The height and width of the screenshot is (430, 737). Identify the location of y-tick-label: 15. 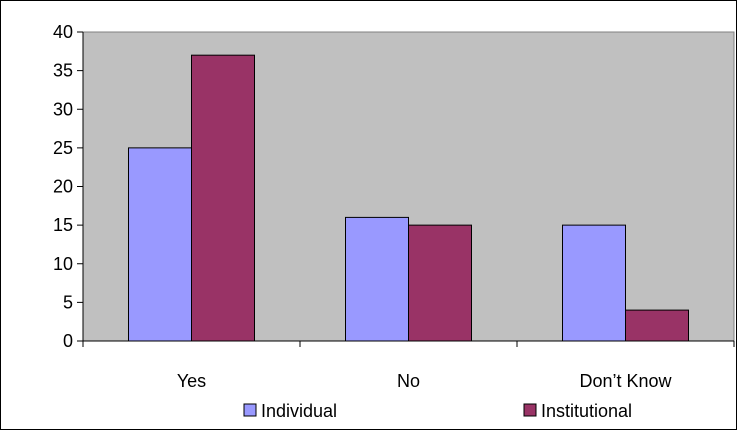
(63, 225).